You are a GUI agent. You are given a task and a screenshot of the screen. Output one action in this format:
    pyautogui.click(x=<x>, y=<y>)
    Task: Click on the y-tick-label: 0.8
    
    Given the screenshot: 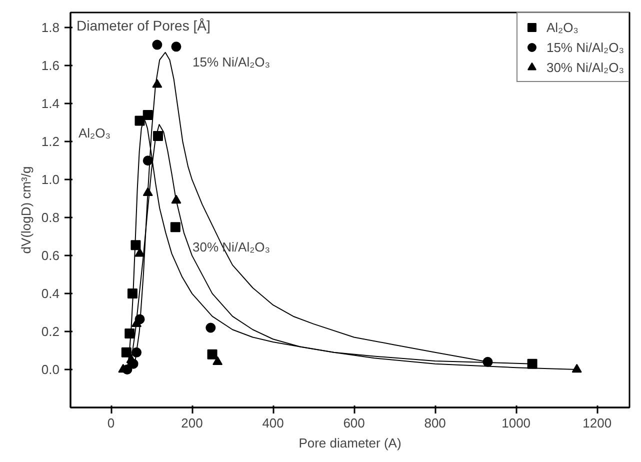 What is the action you would take?
    pyautogui.click(x=50, y=218)
    